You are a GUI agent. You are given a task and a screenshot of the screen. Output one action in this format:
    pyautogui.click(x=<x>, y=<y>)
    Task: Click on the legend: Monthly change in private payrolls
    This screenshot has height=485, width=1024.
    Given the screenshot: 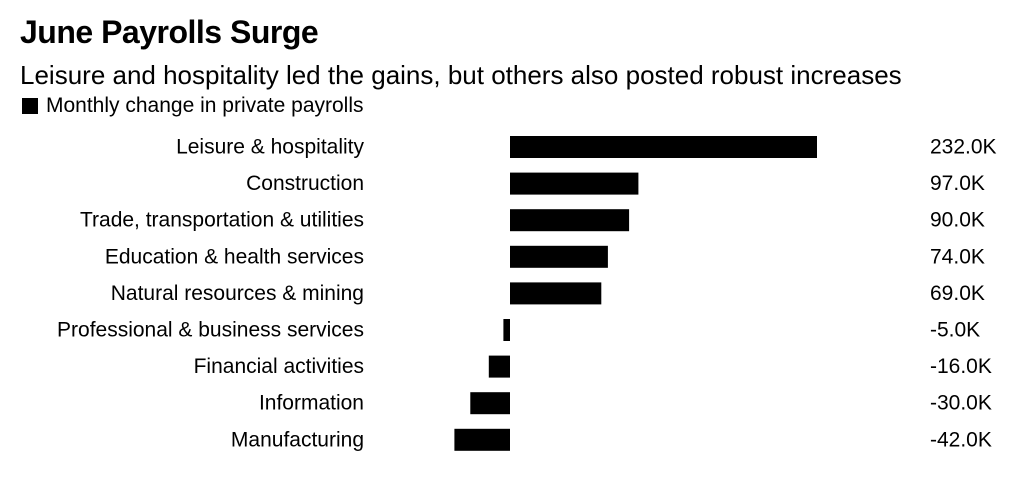 What is the action you would take?
    pyautogui.click(x=193, y=106)
    